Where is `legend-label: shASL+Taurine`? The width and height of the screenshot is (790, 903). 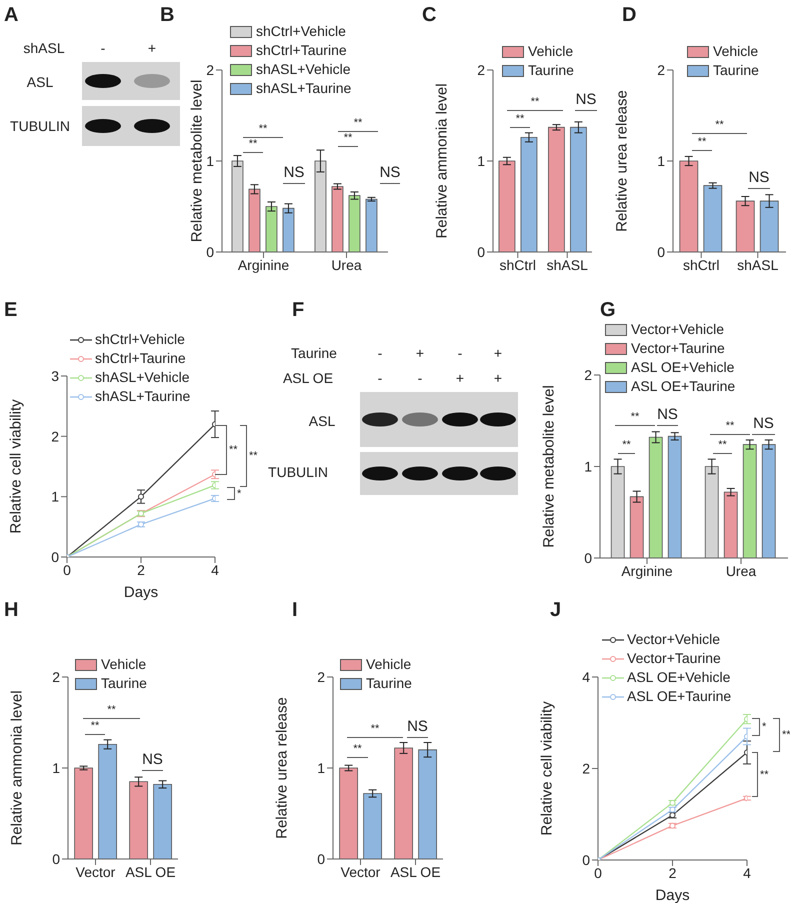
legend-label: shASL+Taurine is located at coordinates (304, 88).